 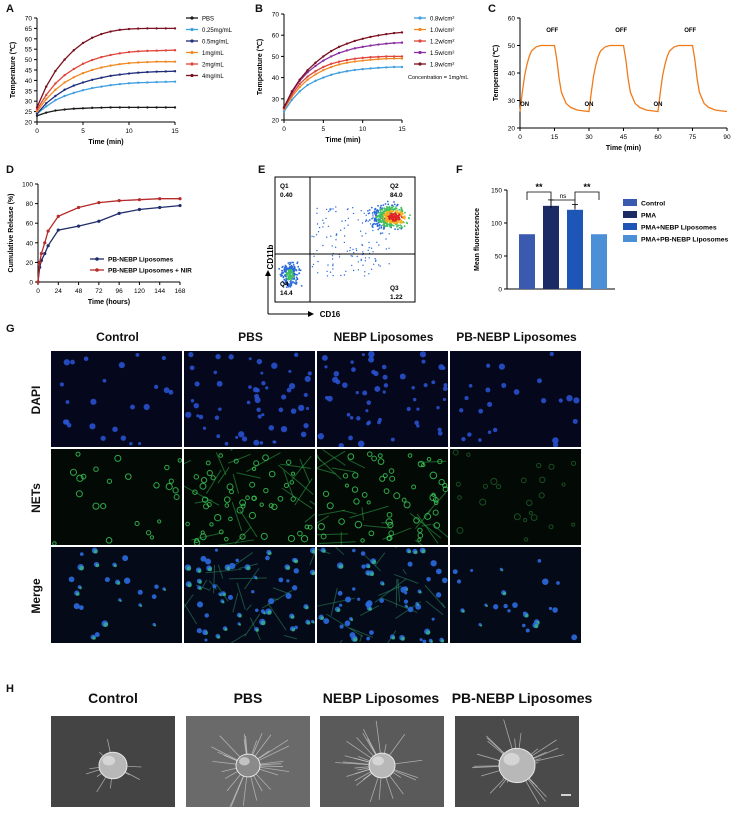 I want to click on y-tick-label: 150, so click(x=496, y=191).